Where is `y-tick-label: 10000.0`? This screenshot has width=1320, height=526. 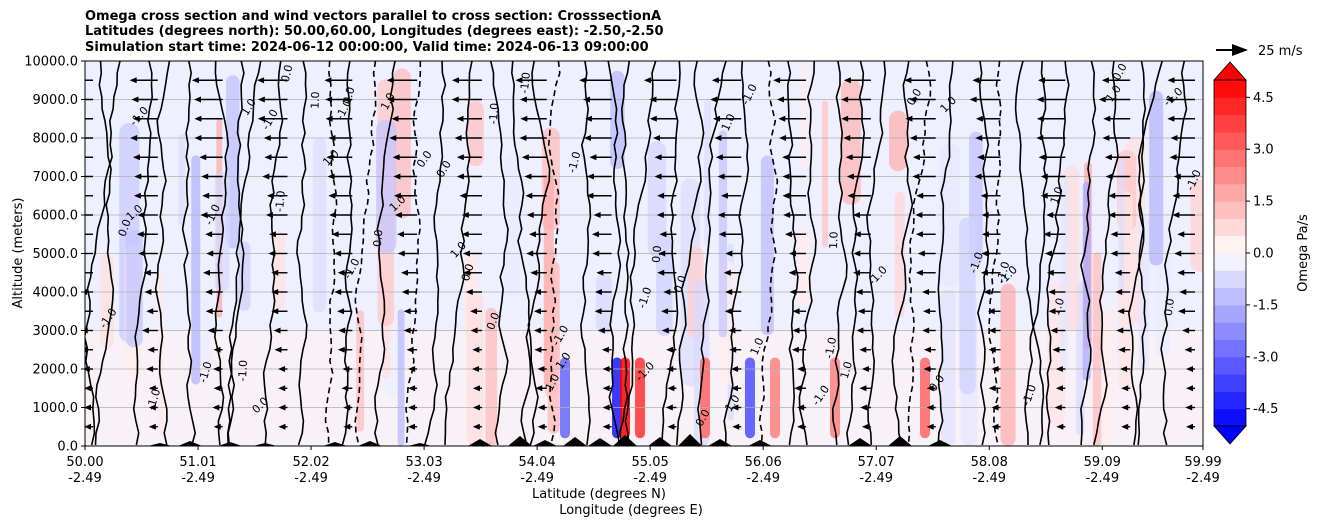 y-tick-label: 10000.0 is located at coordinates (51, 62).